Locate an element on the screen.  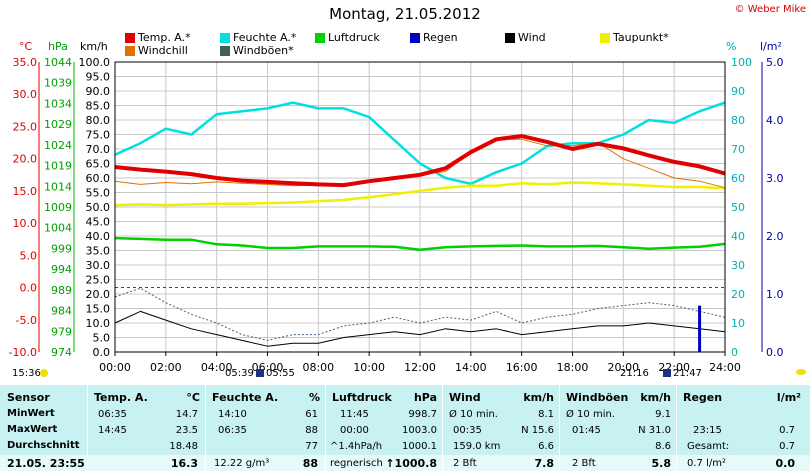
chart-title: Montag, 21.05.2012 is located at coordinates (405, 14).